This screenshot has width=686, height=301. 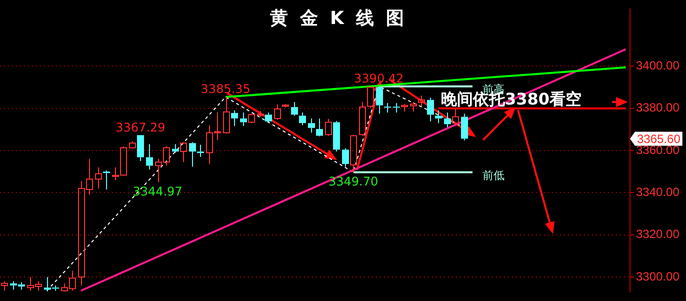 I want to click on series-label: 前低, so click(x=493, y=175).